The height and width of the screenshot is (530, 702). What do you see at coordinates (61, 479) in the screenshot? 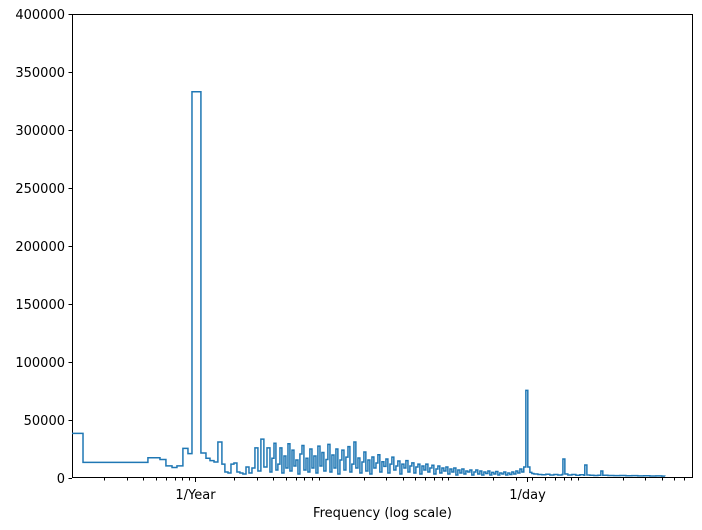
I see `y-tick-label: 0` at bounding box center [61, 479].